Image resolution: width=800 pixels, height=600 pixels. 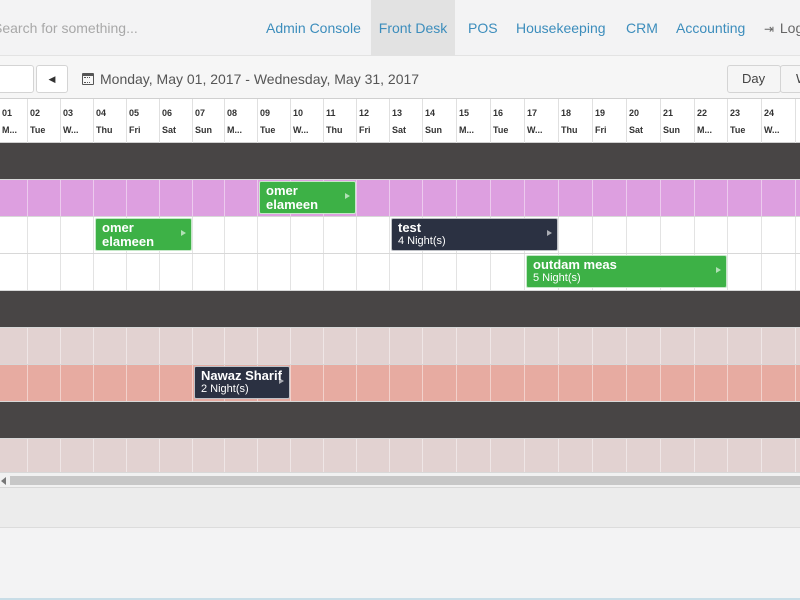 I want to click on nav-accounting: Accounting, so click(x=711, y=28).